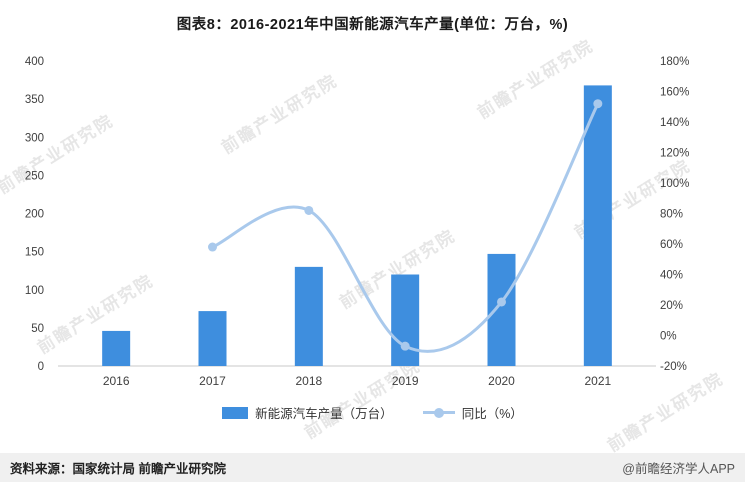  Describe the element at coordinates (34, 215) in the screenshot. I see `left-axis-tick: 200` at that location.